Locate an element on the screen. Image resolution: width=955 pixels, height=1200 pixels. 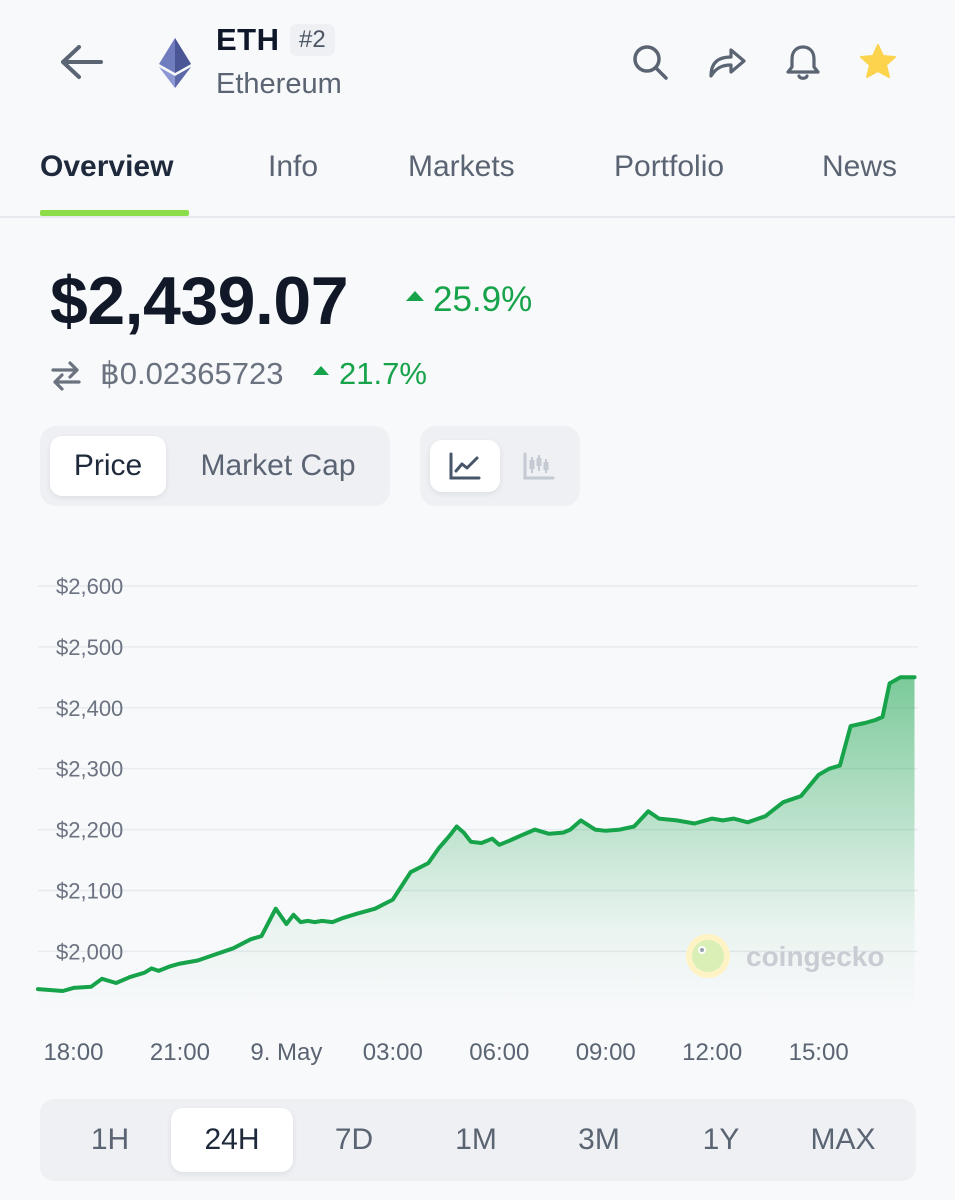
x-tick-label: 21:00 is located at coordinates (180, 1052).